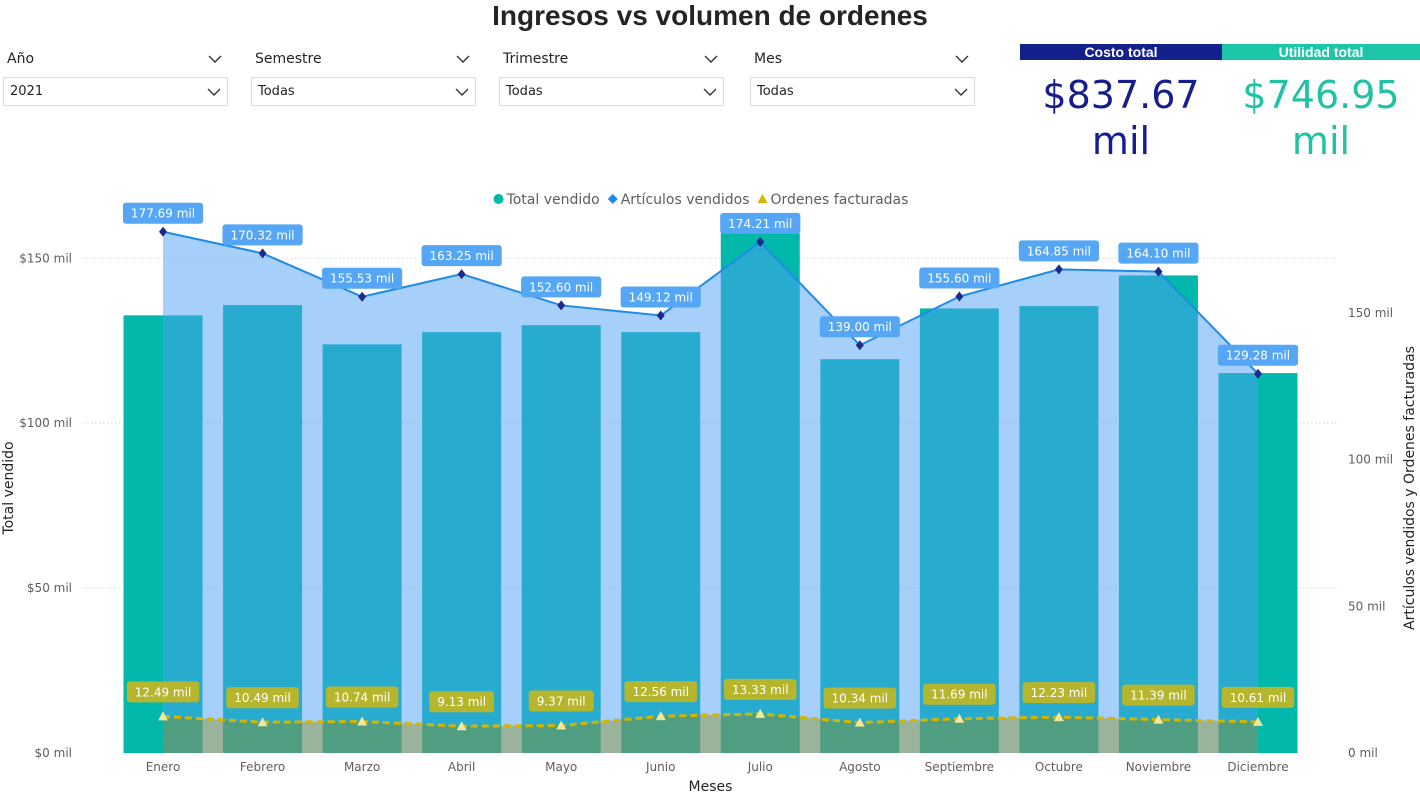 The height and width of the screenshot is (797, 1420). I want to click on data-label-text: 10.49 mil, so click(262, 698).